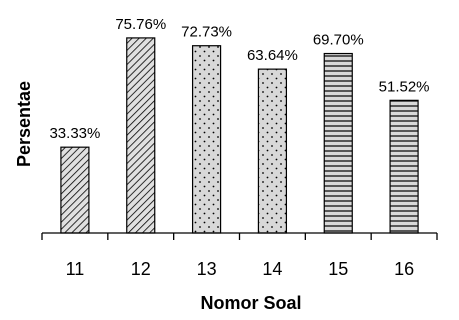 The image size is (459, 320). What do you see at coordinates (338, 40) in the screenshot?
I see `data-label-15: 69.70%` at bounding box center [338, 40].